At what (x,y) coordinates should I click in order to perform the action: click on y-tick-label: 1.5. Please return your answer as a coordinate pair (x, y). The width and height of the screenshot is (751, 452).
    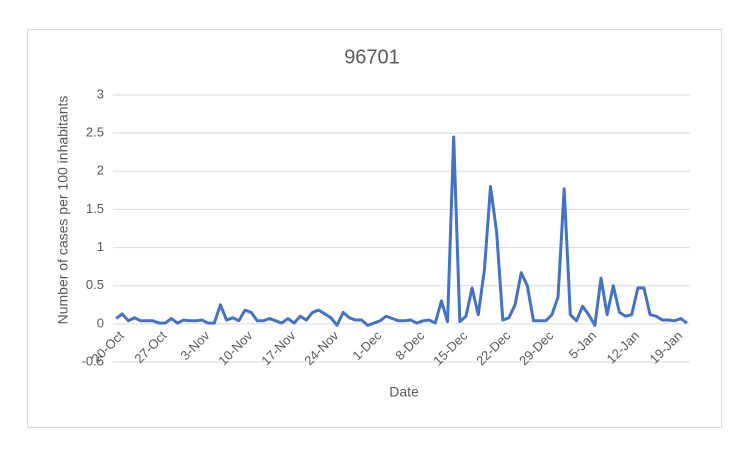
    Looking at the image, I should click on (95, 208).